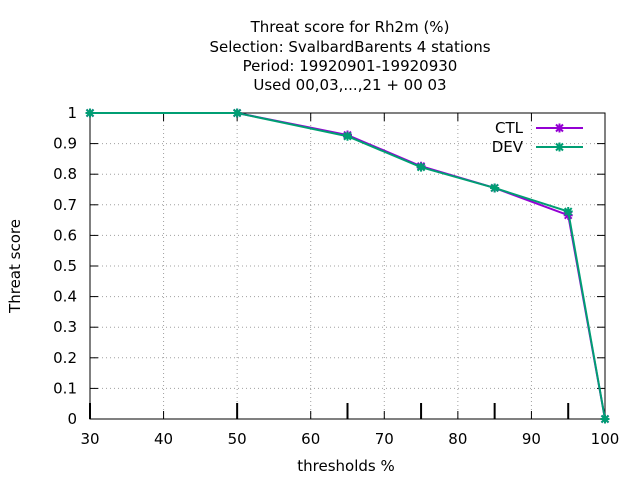 This screenshot has height=480, width=640. I want to click on y-tick-label: 1, so click(72, 113).